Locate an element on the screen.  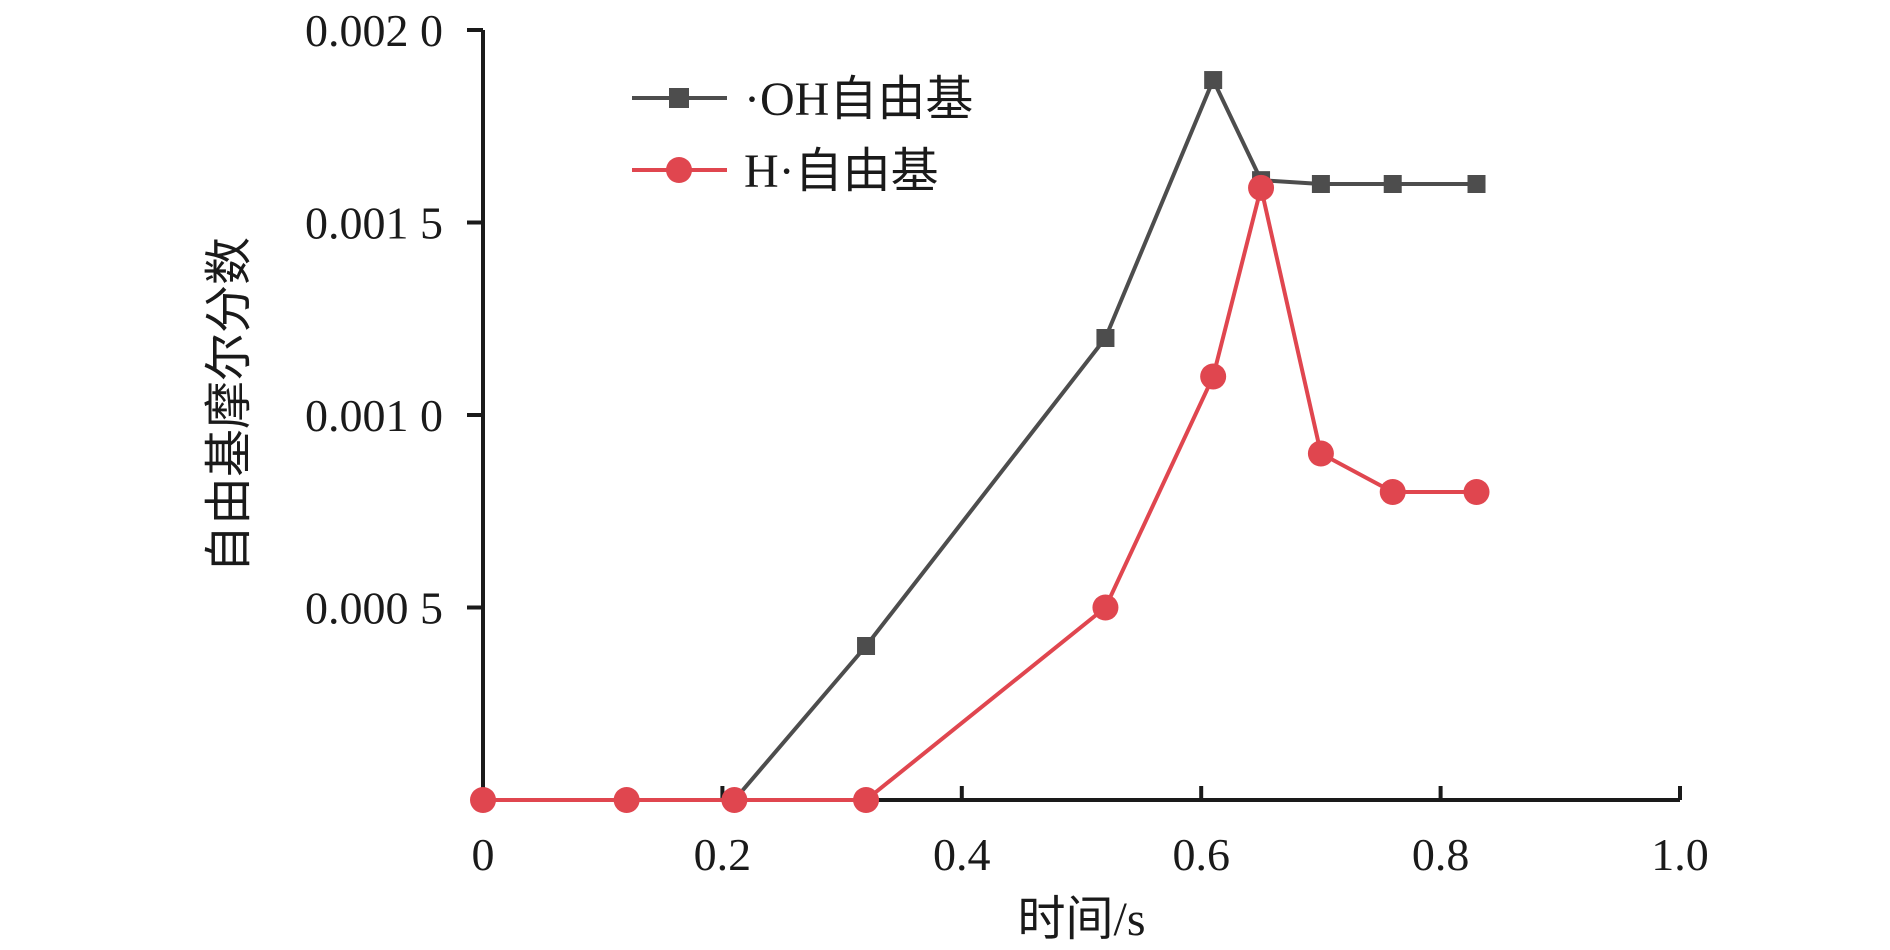
y-tick-label: 0.001 0 is located at coordinates (374, 415).